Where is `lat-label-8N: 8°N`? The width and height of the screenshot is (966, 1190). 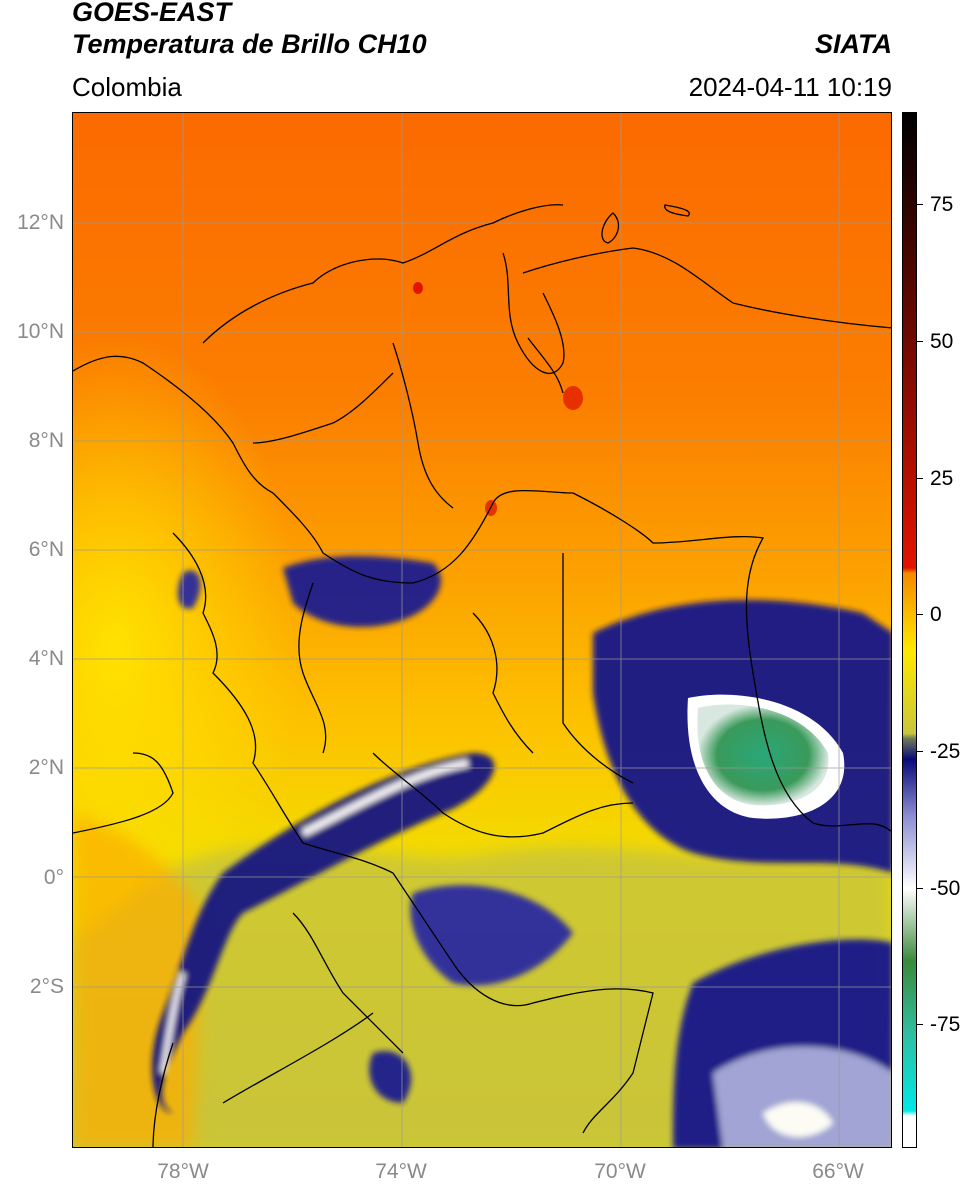 lat-label-8N: 8°N is located at coordinates (46, 440).